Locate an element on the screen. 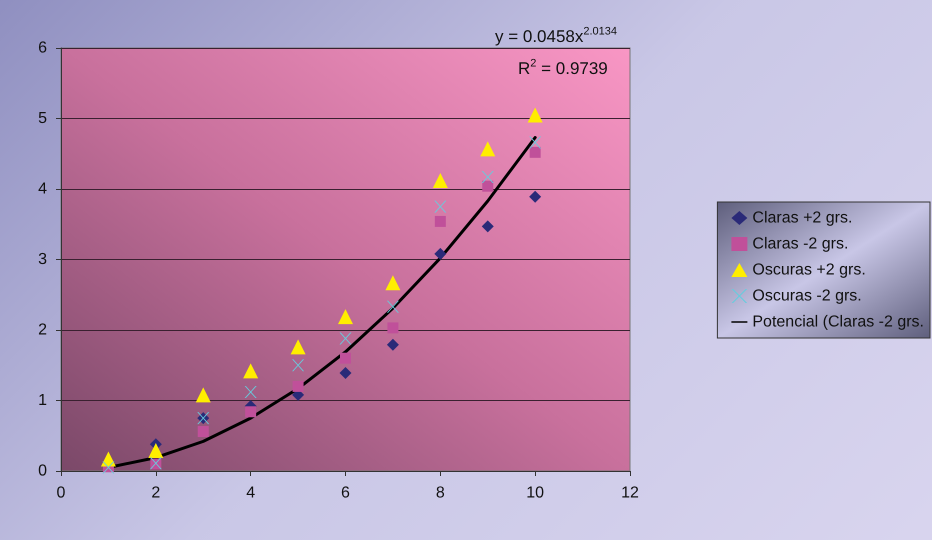  y-tick-label: 4 is located at coordinates (43, 189).